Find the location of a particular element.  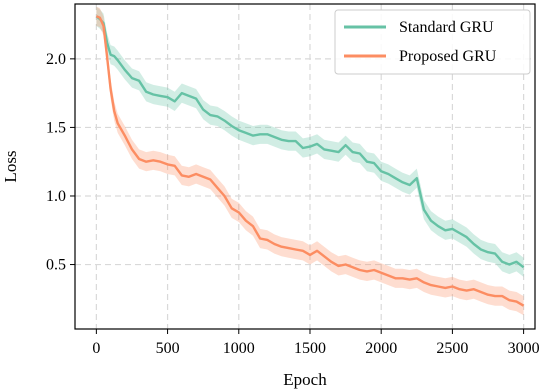

x-axis-ticks: 0 500 1000 1500 2000 2500 3000 is located at coordinates (316, 343).